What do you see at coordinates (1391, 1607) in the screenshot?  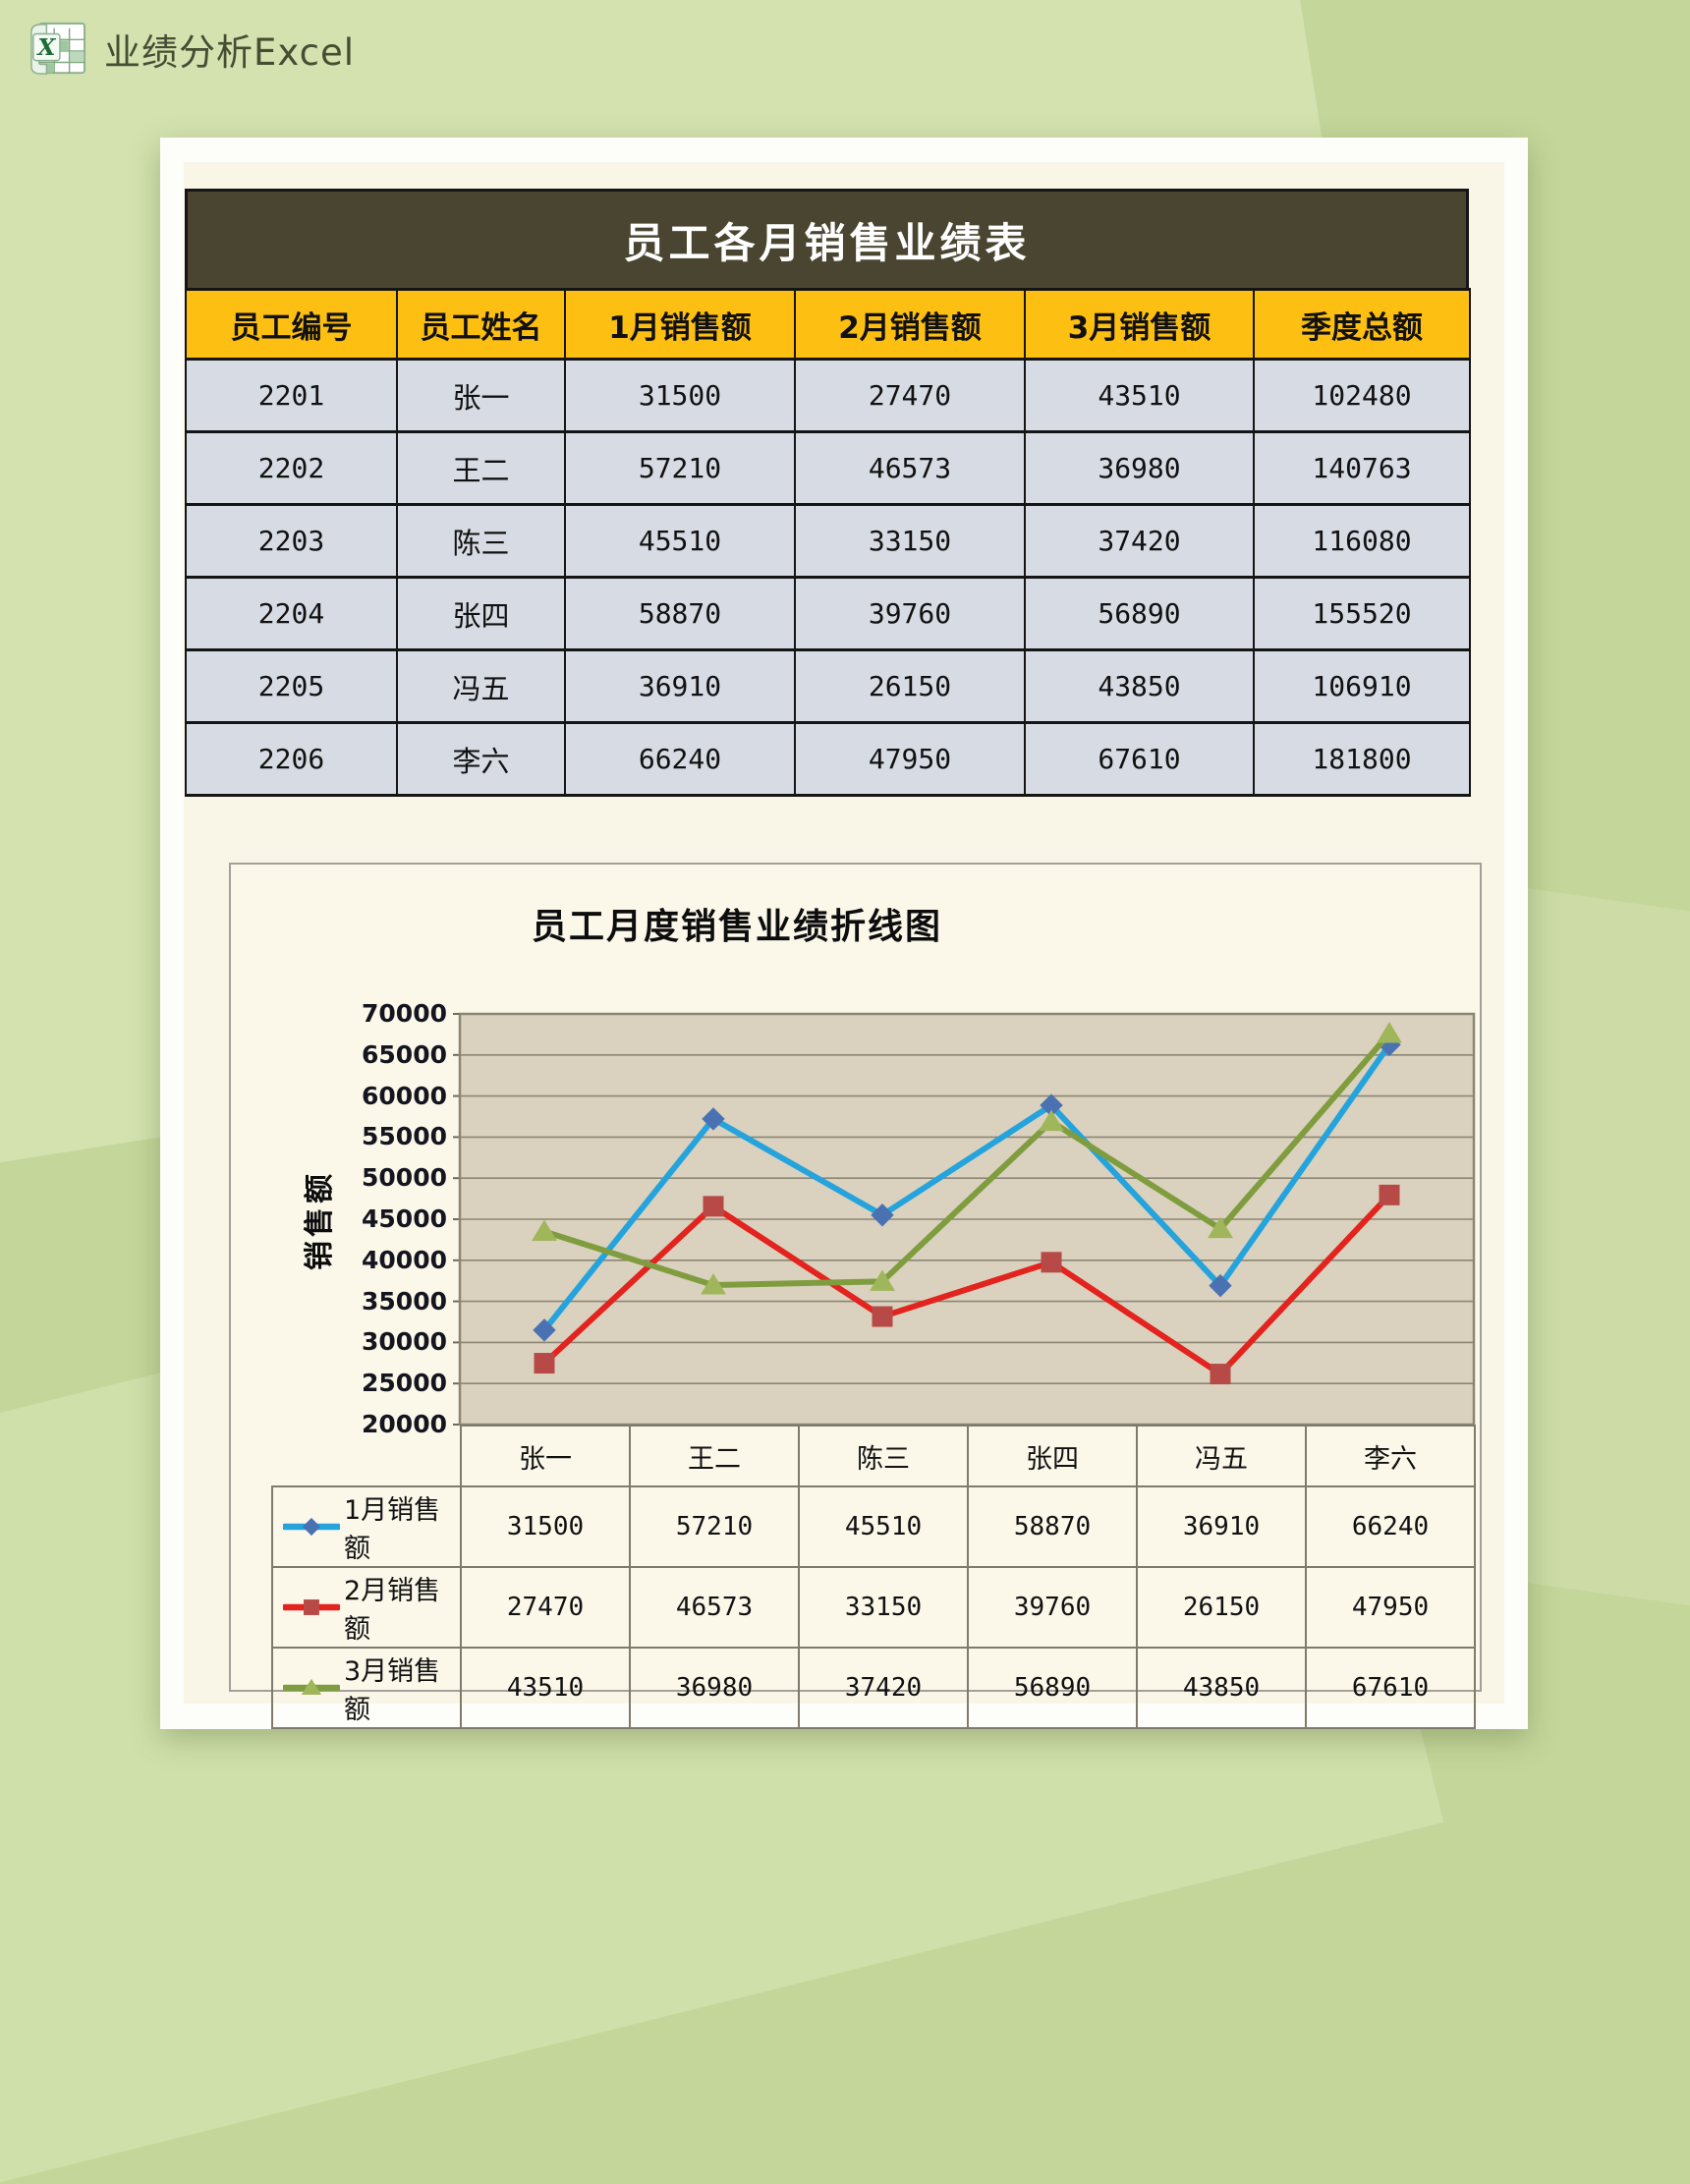 I see `chart-table-value-cell: 47950` at bounding box center [1391, 1607].